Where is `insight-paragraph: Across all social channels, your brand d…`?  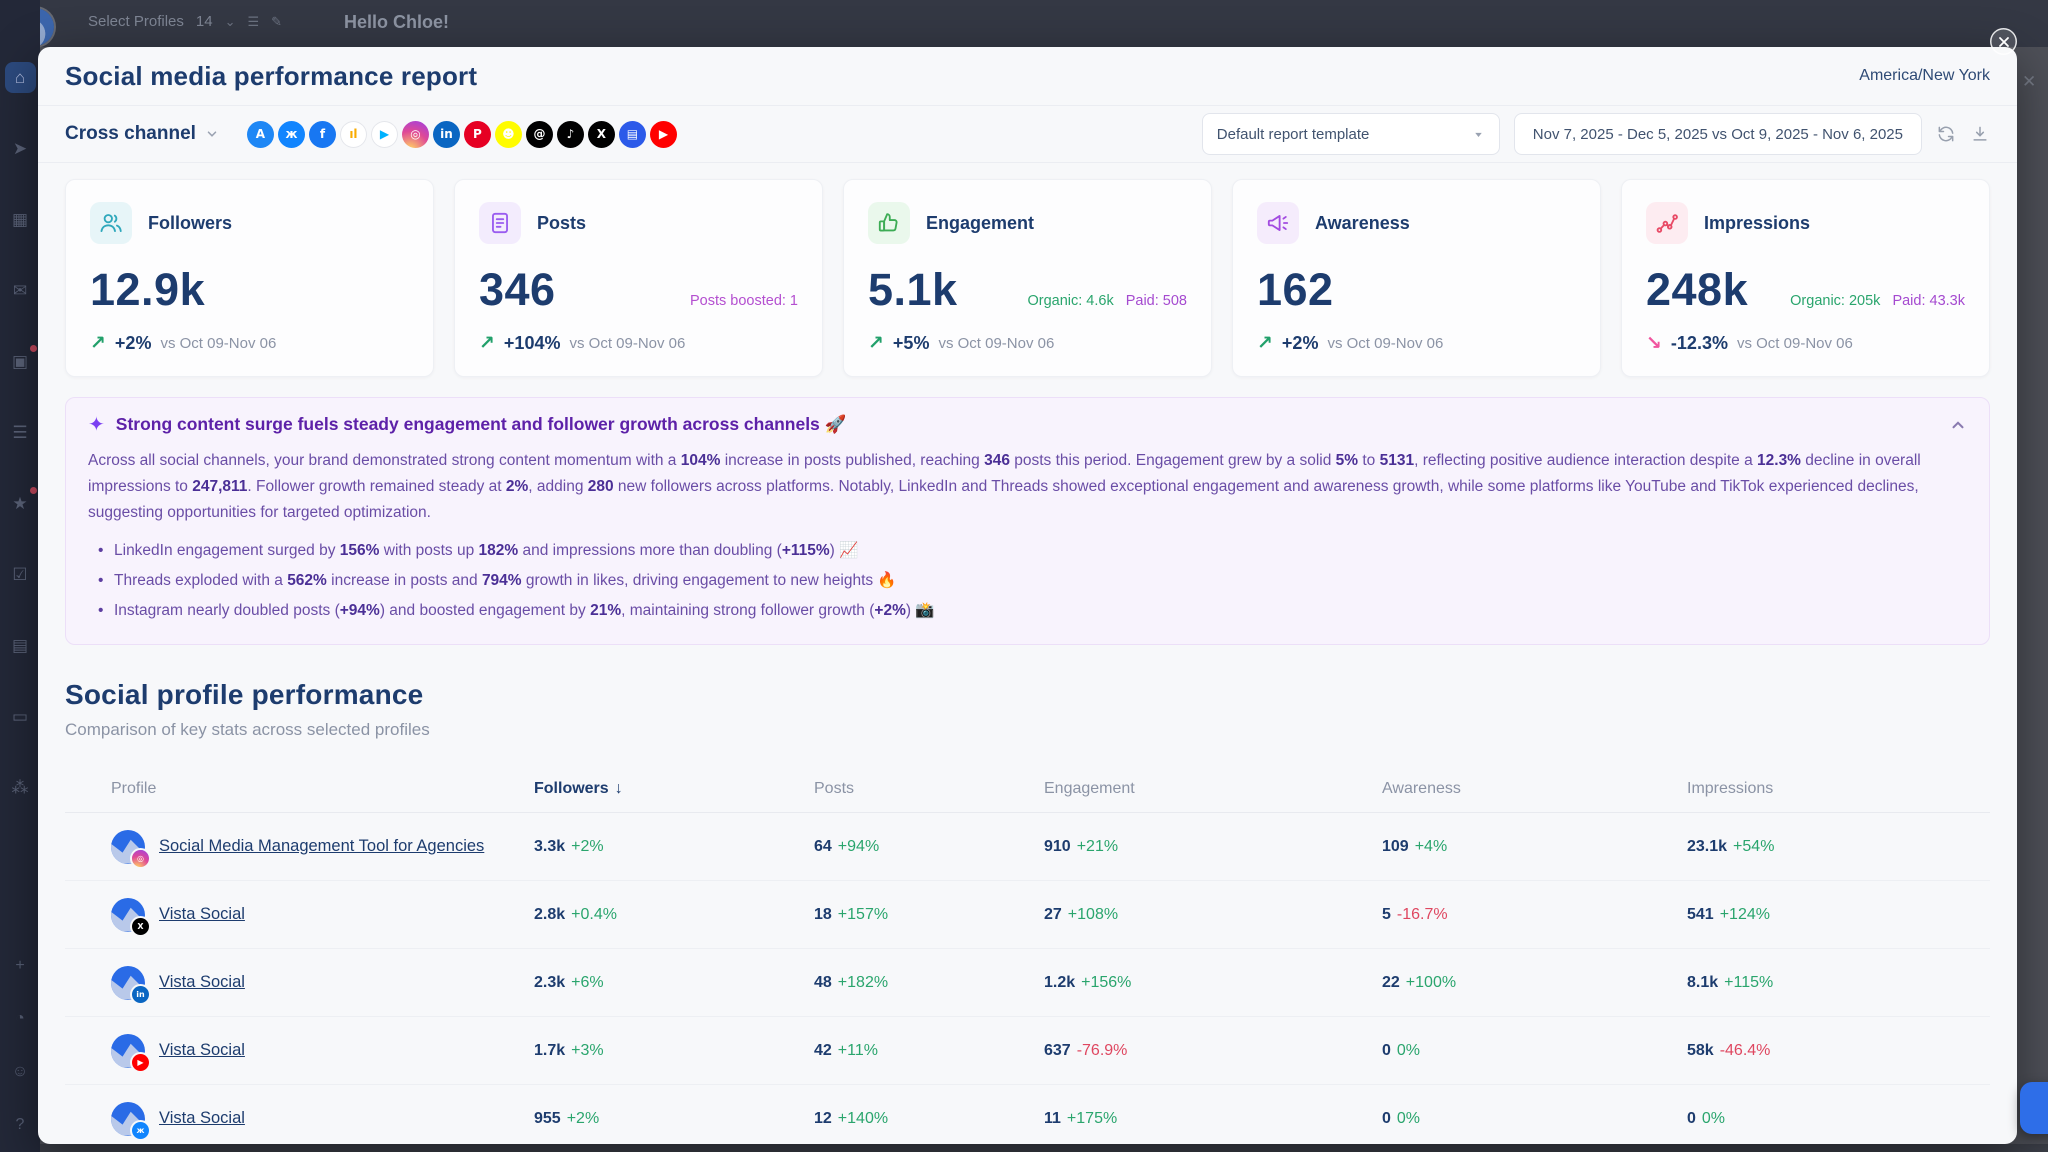
insight-paragraph: Across all social channels, your brand d… is located at coordinates (1004, 486).